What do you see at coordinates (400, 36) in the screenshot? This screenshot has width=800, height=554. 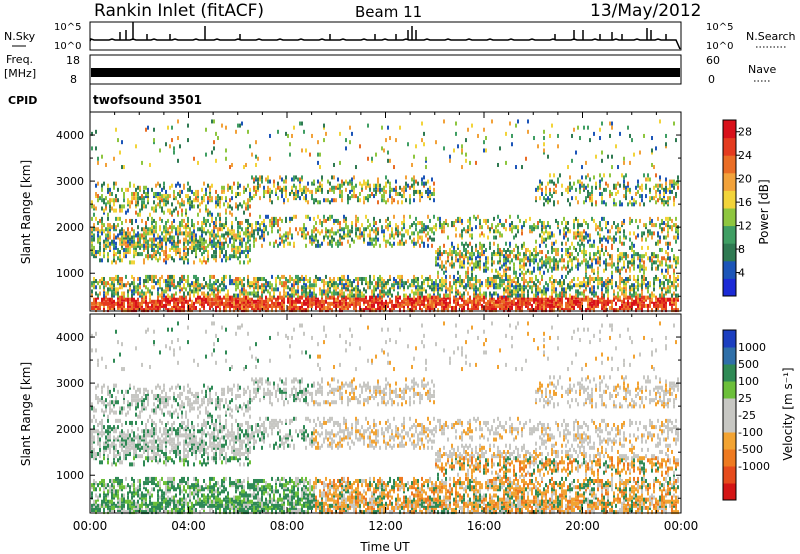 I see `nsky-panel: N.Sky 10^5 10^0 10^5 10^0 N.Search` at bounding box center [400, 36].